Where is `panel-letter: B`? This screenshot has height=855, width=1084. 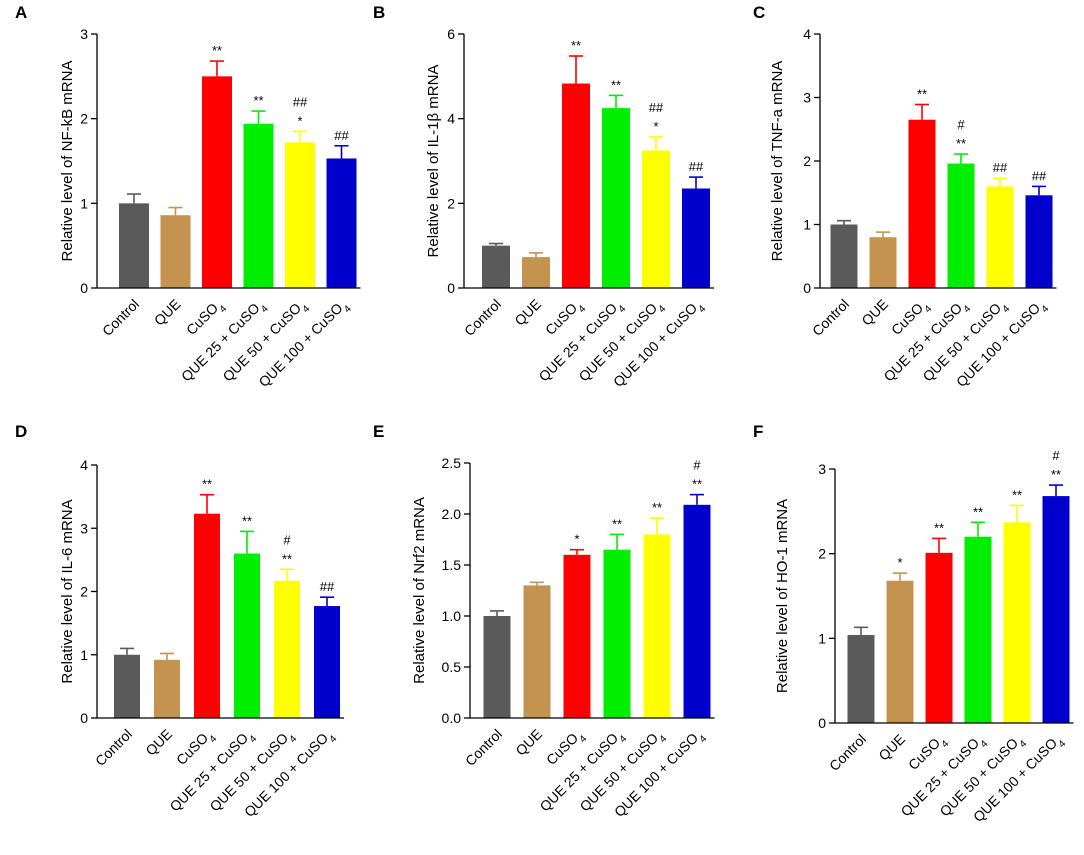 panel-letter: B is located at coordinates (379, 12).